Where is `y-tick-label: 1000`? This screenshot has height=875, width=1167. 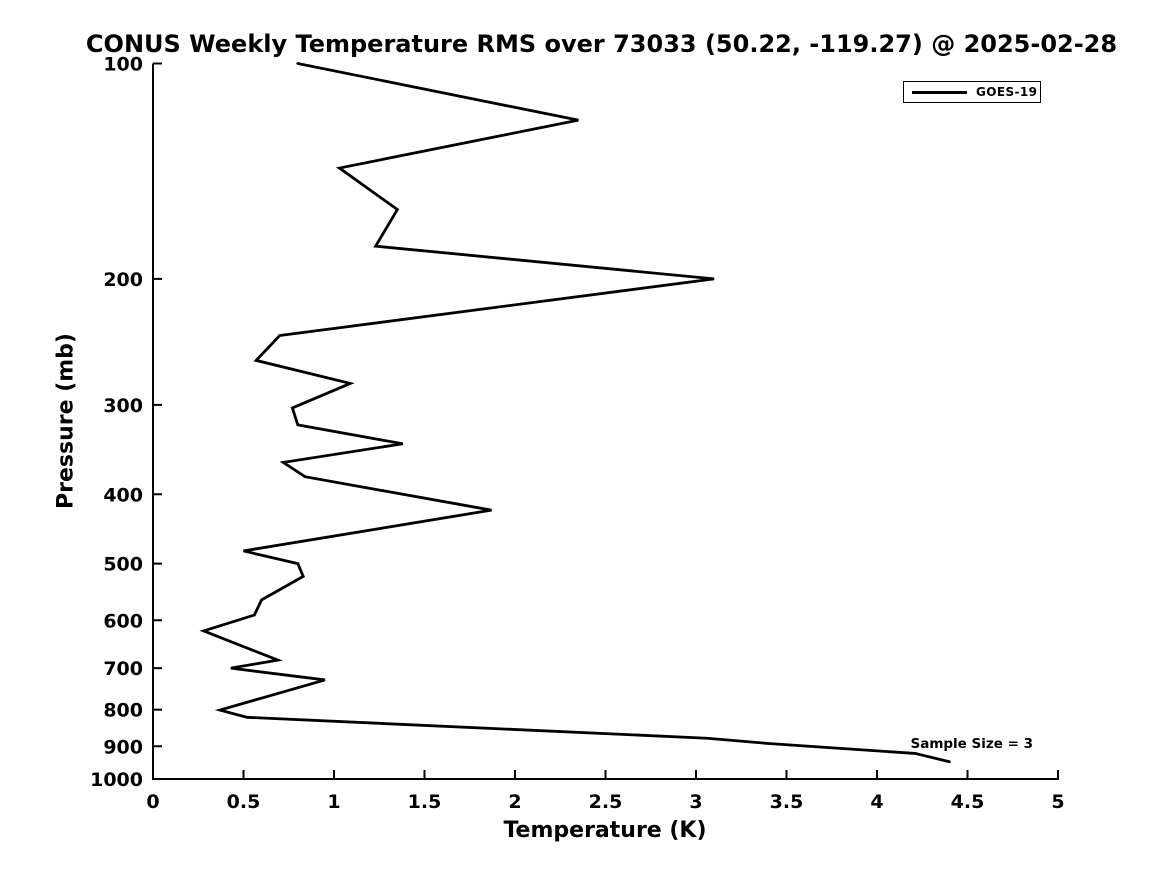
y-tick-label: 1000 is located at coordinates (116, 780).